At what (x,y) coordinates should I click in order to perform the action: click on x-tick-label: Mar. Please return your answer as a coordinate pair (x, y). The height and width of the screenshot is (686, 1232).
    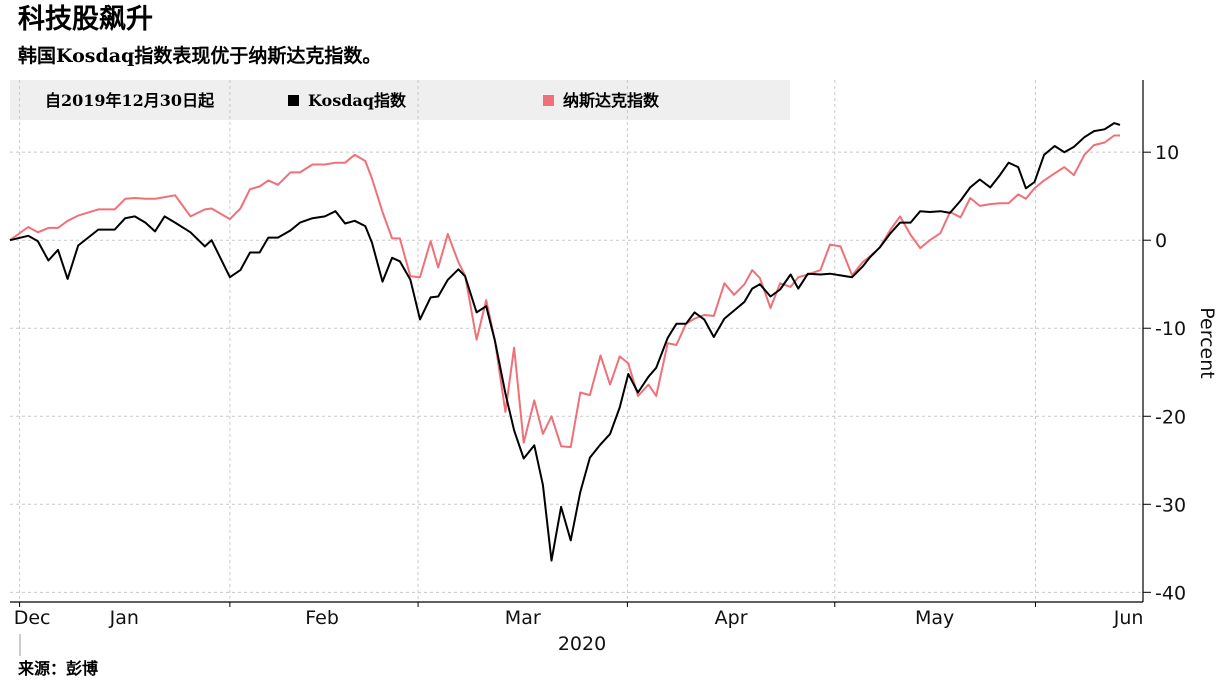
    Looking at the image, I should click on (523, 618).